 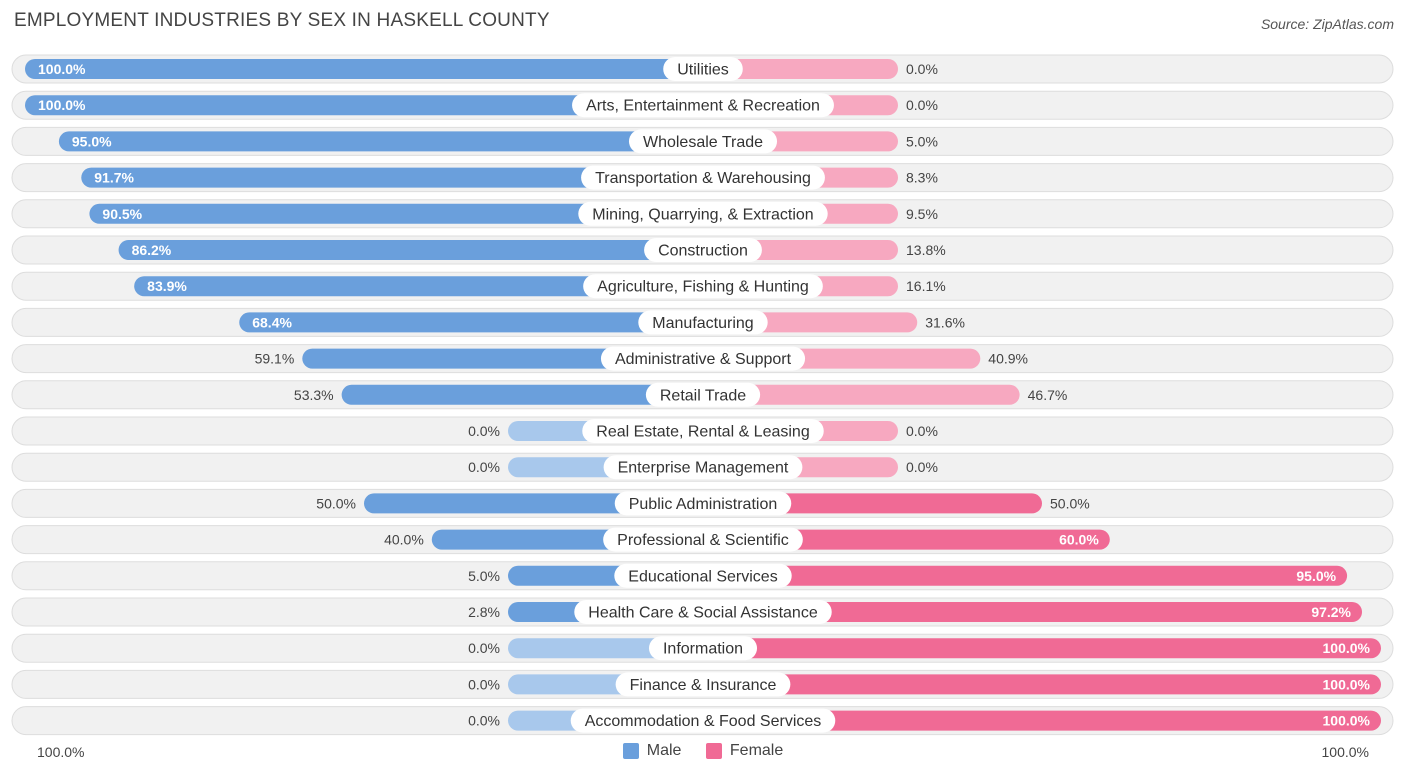 I want to click on chart-row: 86.2% 13.8% Construction, so click(x=702, y=250).